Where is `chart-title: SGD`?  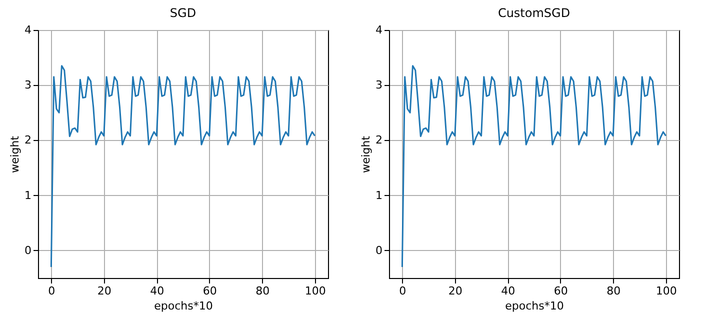 chart-title: SGD is located at coordinates (183, 13).